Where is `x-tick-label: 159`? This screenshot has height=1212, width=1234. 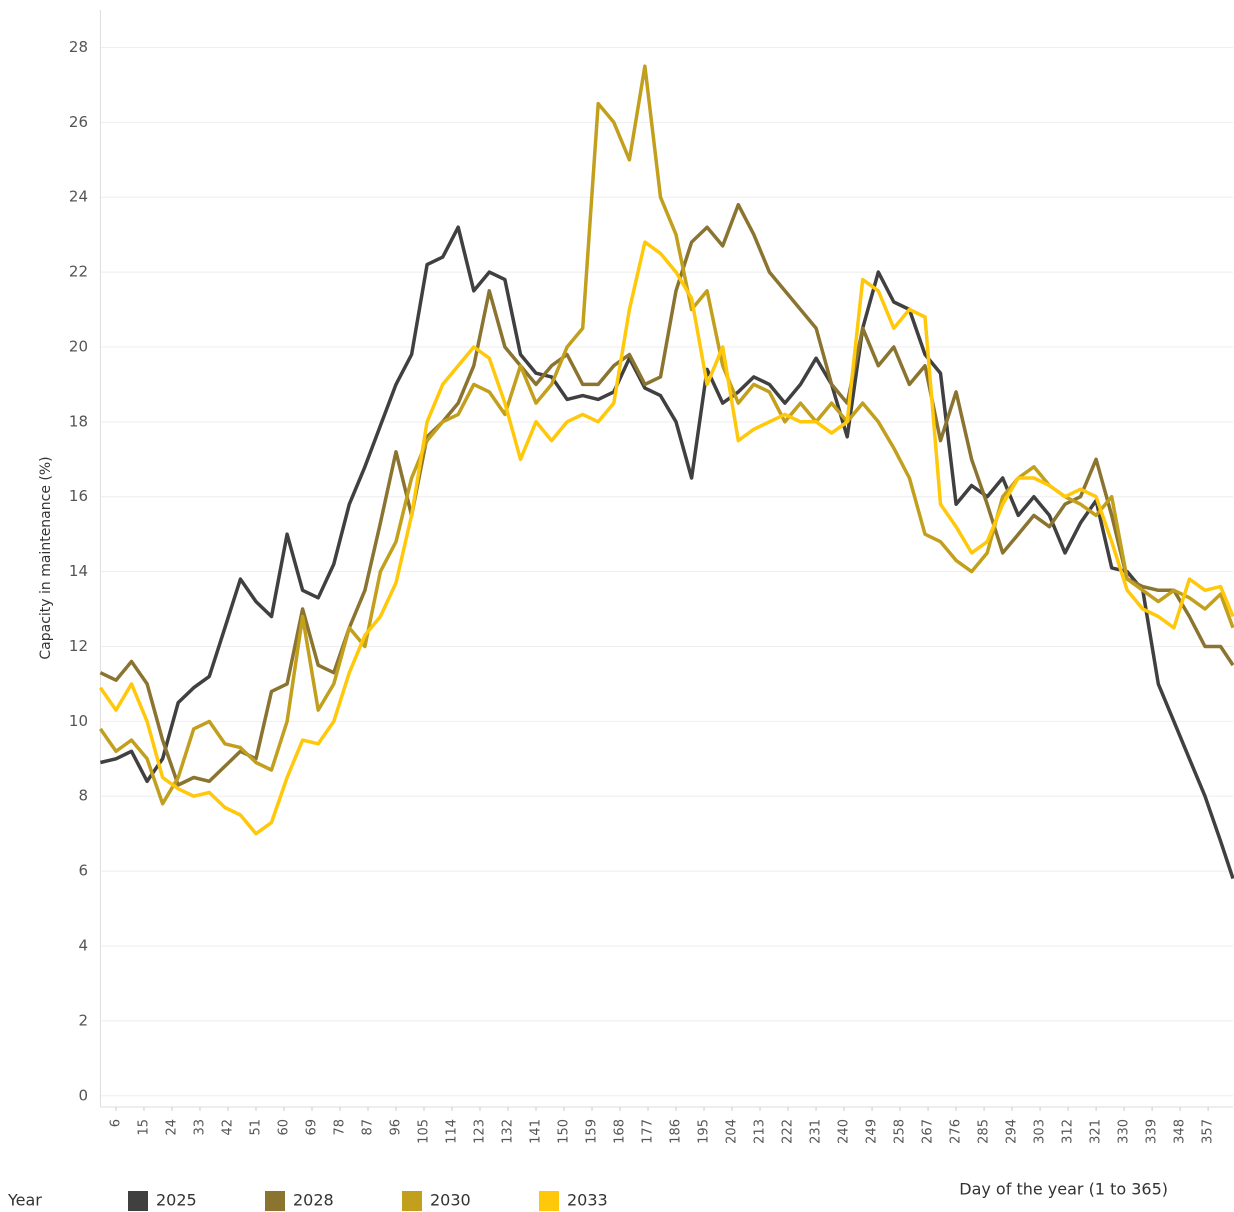 x-tick-label: 159 is located at coordinates (592, 1131).